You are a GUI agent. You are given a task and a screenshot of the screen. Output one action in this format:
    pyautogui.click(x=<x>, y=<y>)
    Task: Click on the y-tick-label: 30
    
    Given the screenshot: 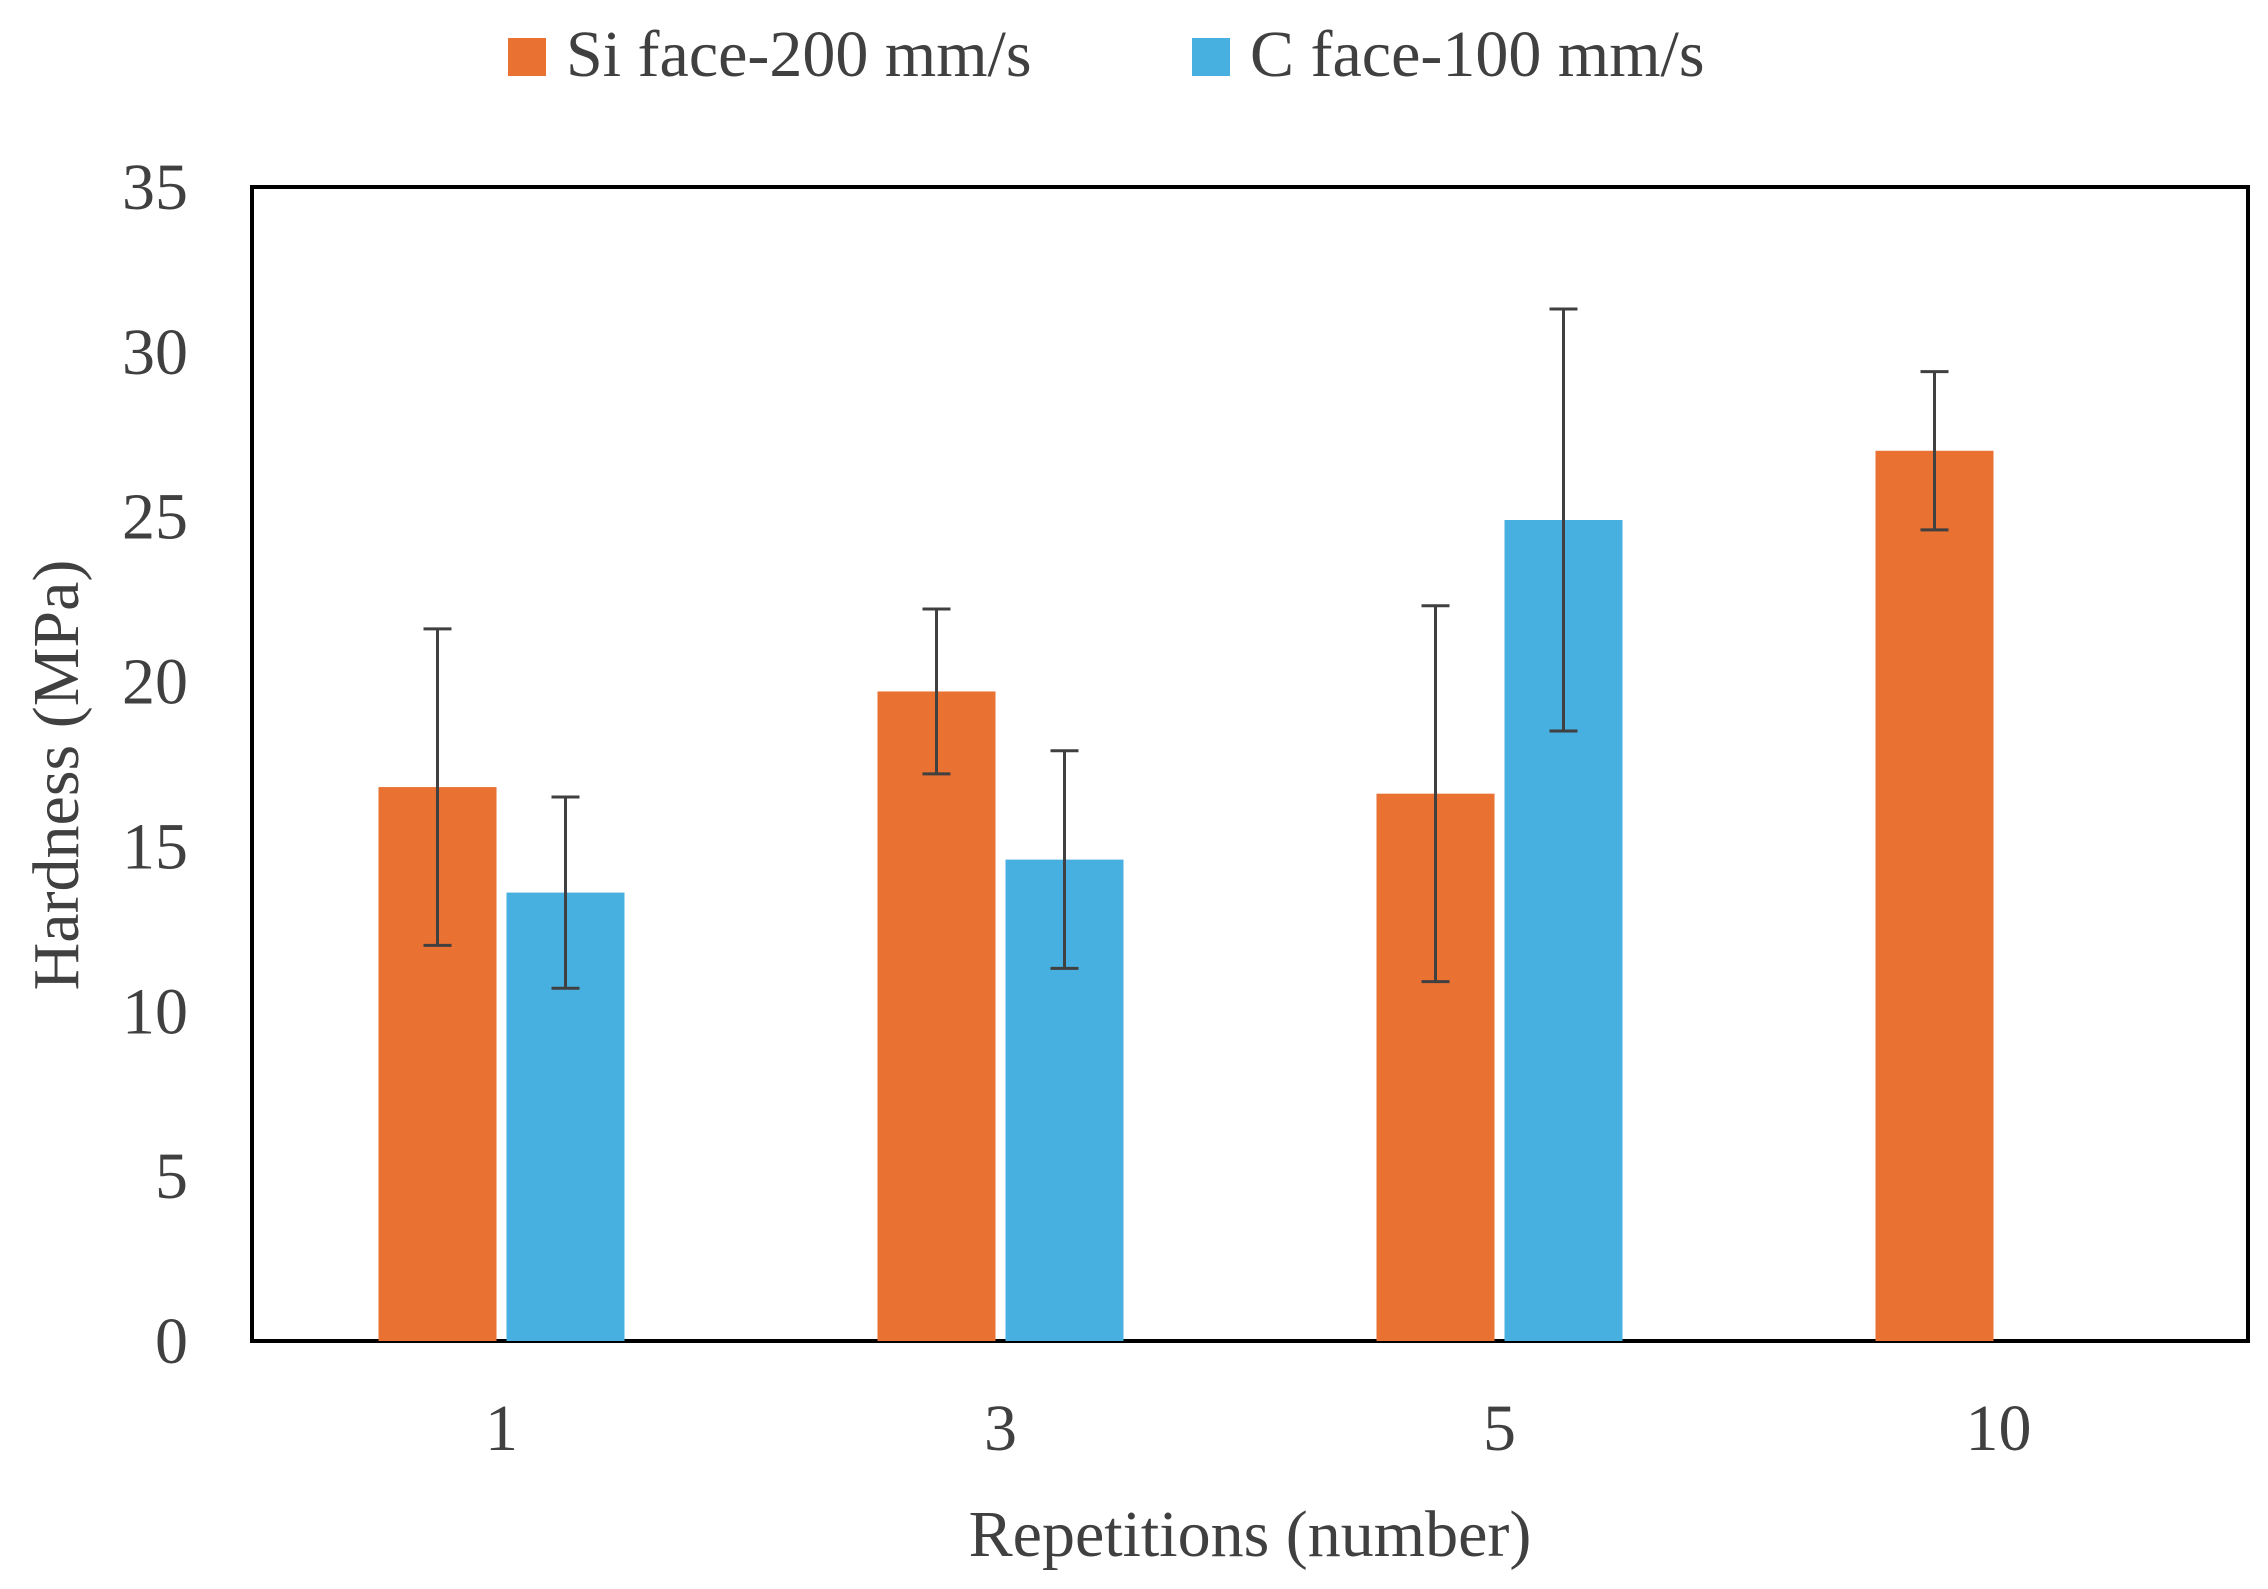 What is the action you would take?
    pyautogui.click(x=155, y=352)
    